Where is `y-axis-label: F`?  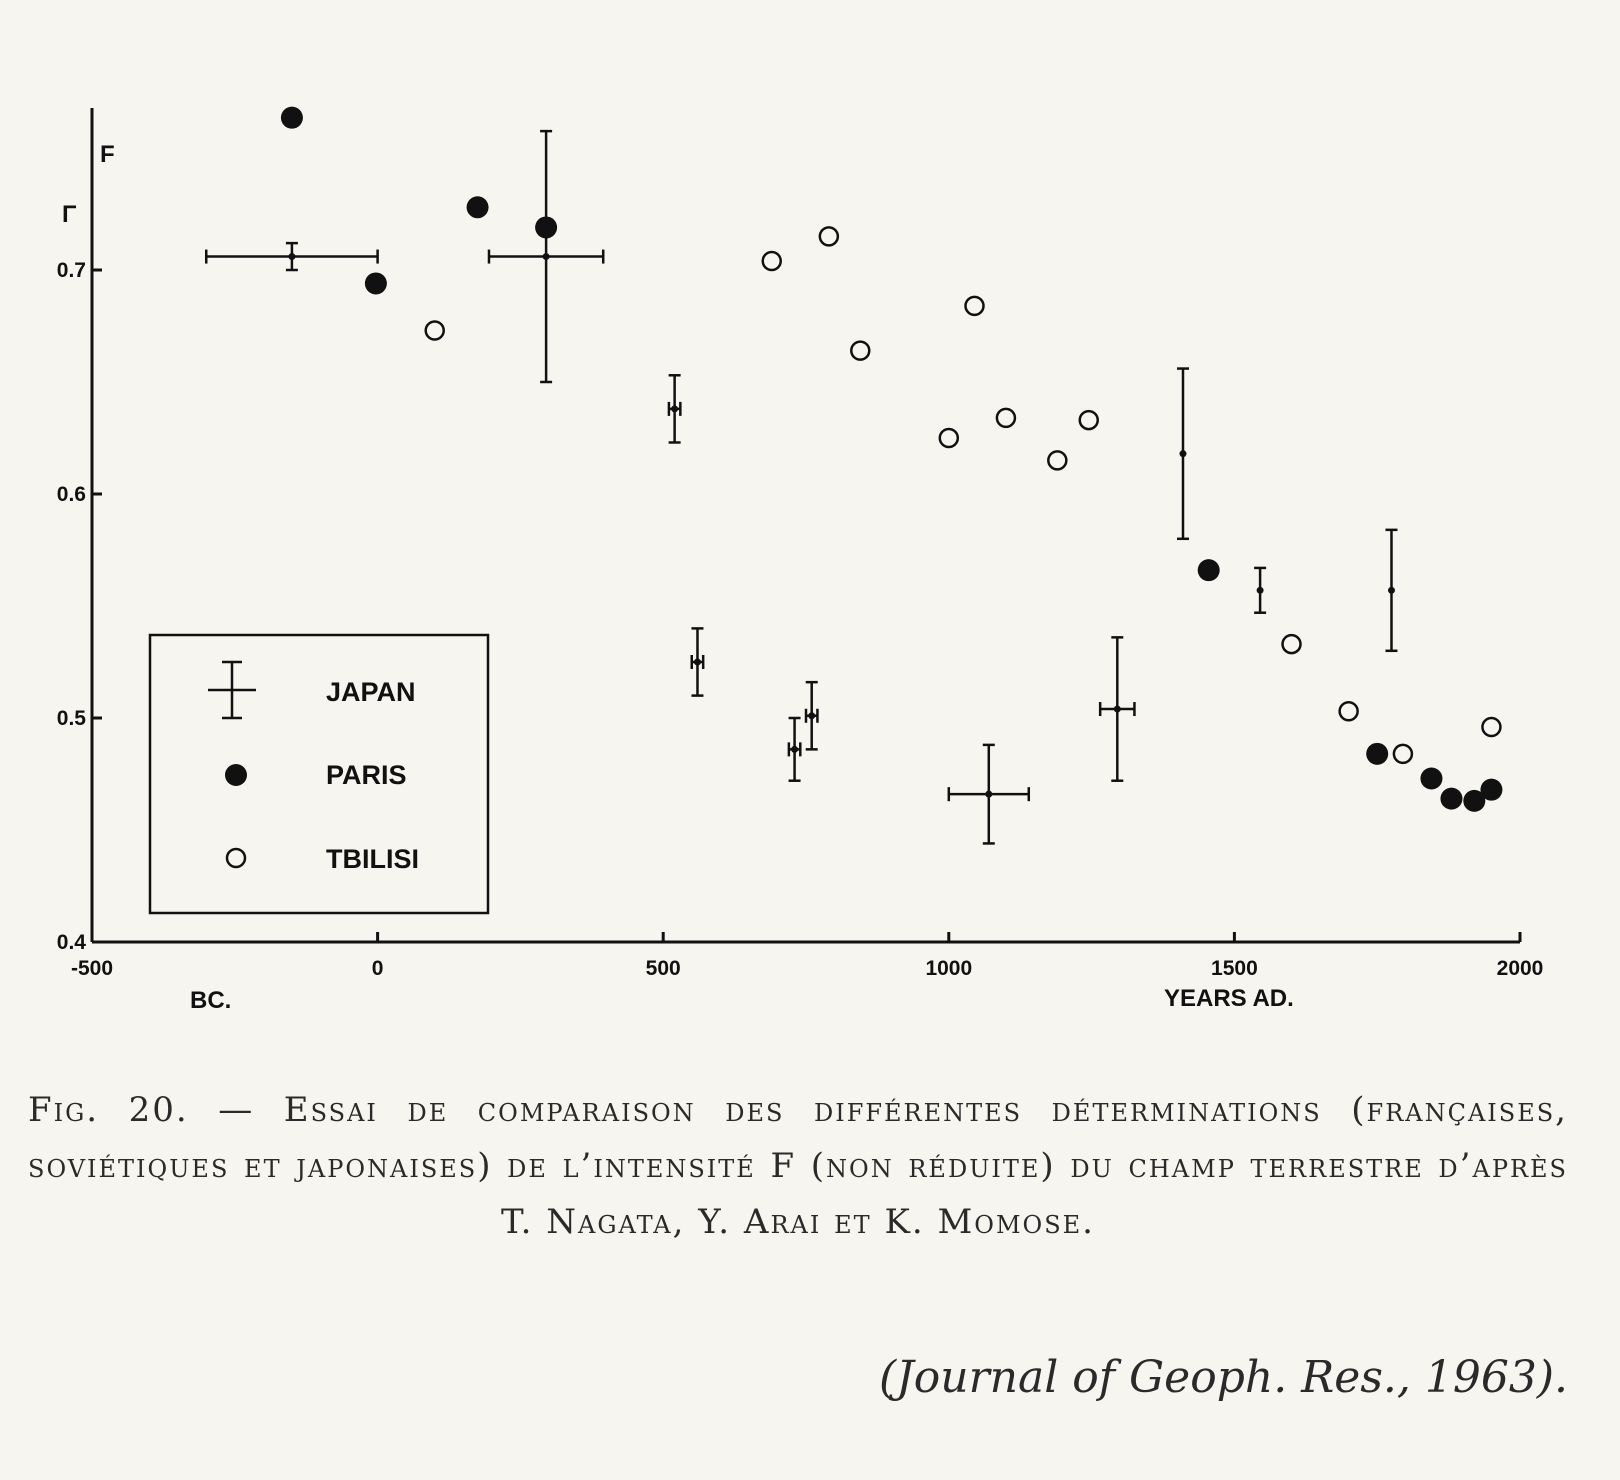 y-axis-label: F is located at coordinates (107, 154).